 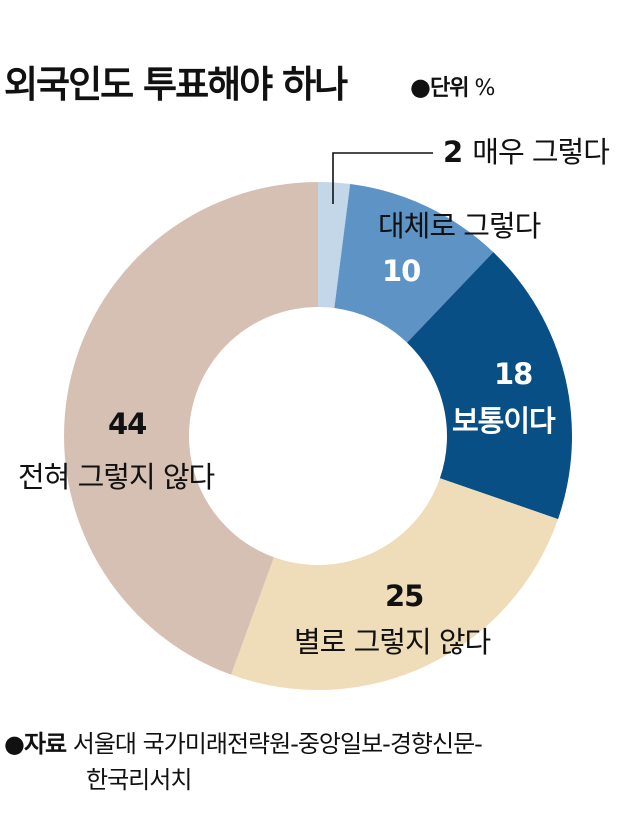 What do you see at coordinates (484, 88) in the screenshot?
I see `unit-value: %` at bounding box center [484, 88].